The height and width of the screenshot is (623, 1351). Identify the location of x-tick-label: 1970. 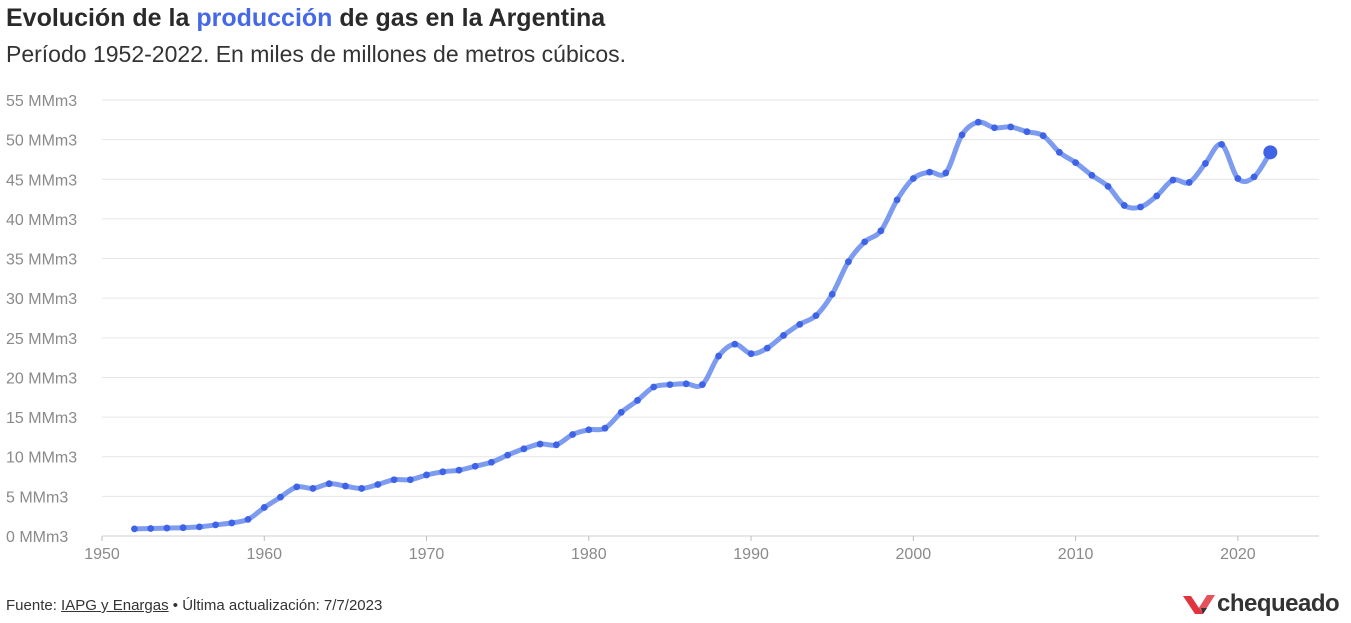
(427, 554).